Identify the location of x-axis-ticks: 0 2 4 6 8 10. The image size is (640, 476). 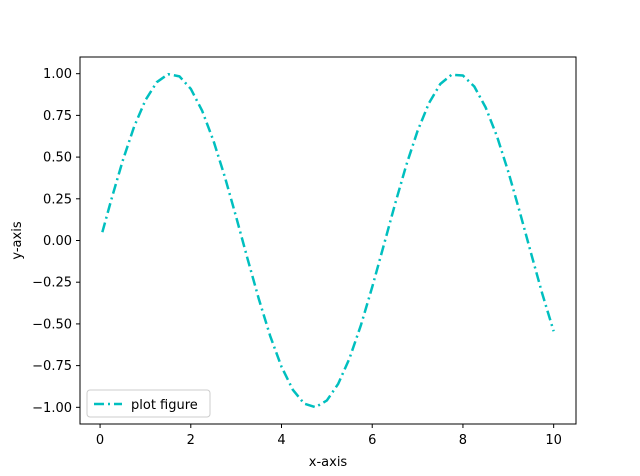
(329, 436).